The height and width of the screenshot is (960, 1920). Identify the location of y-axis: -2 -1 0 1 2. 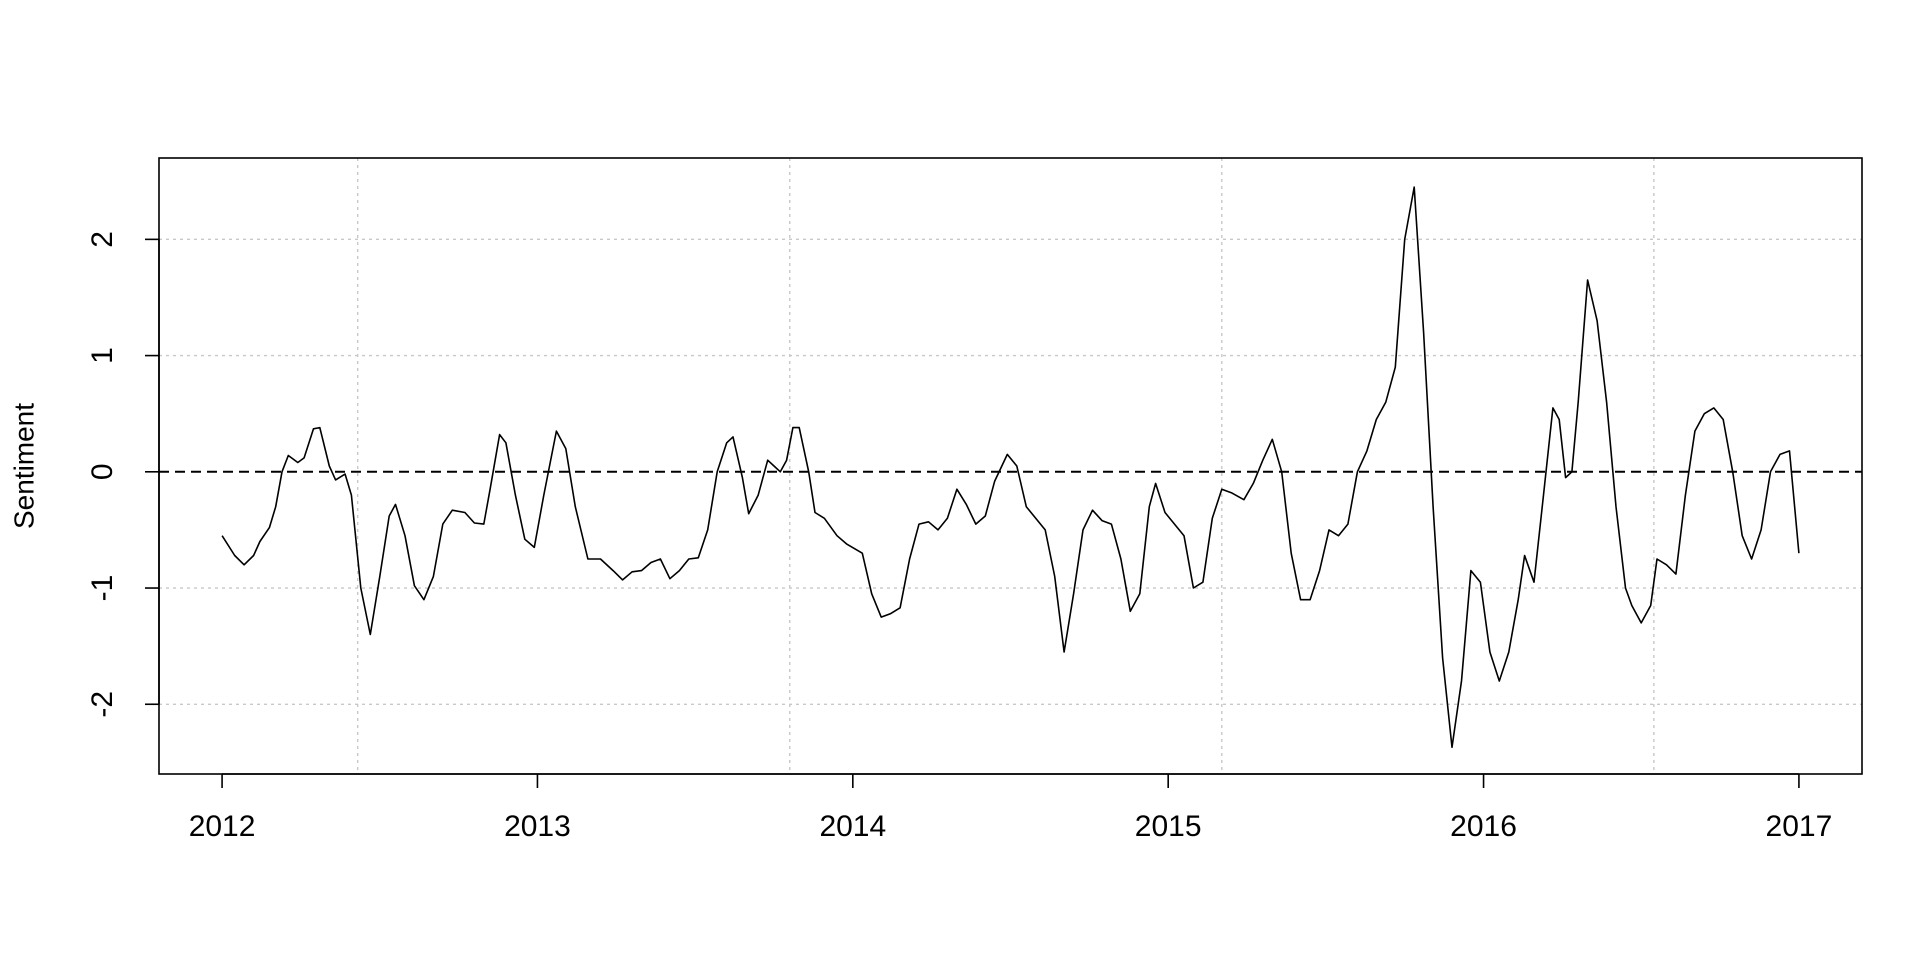
(123, 474).